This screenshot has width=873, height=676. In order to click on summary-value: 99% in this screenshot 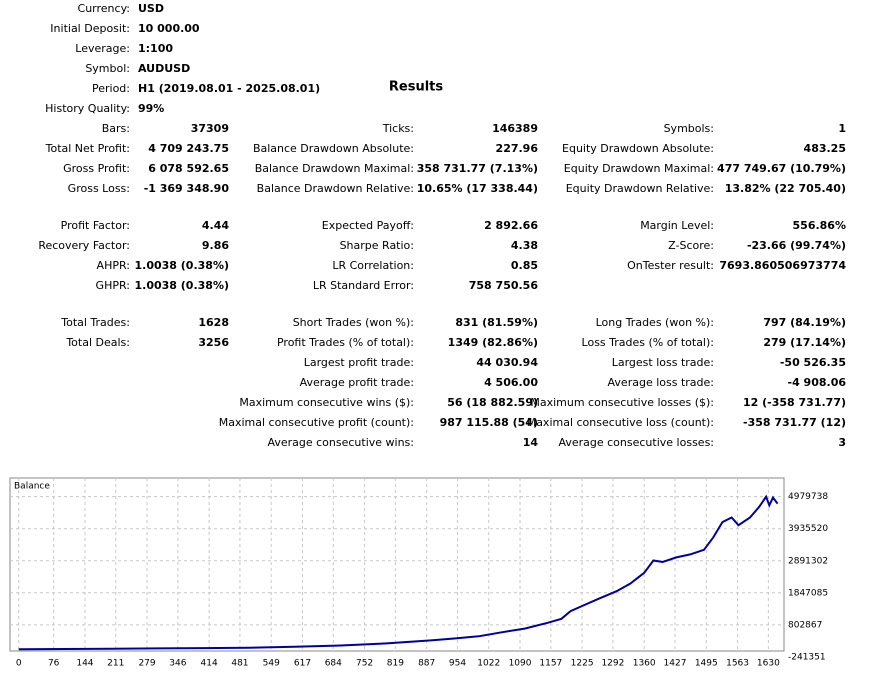, I will do `click(151, 108)`.